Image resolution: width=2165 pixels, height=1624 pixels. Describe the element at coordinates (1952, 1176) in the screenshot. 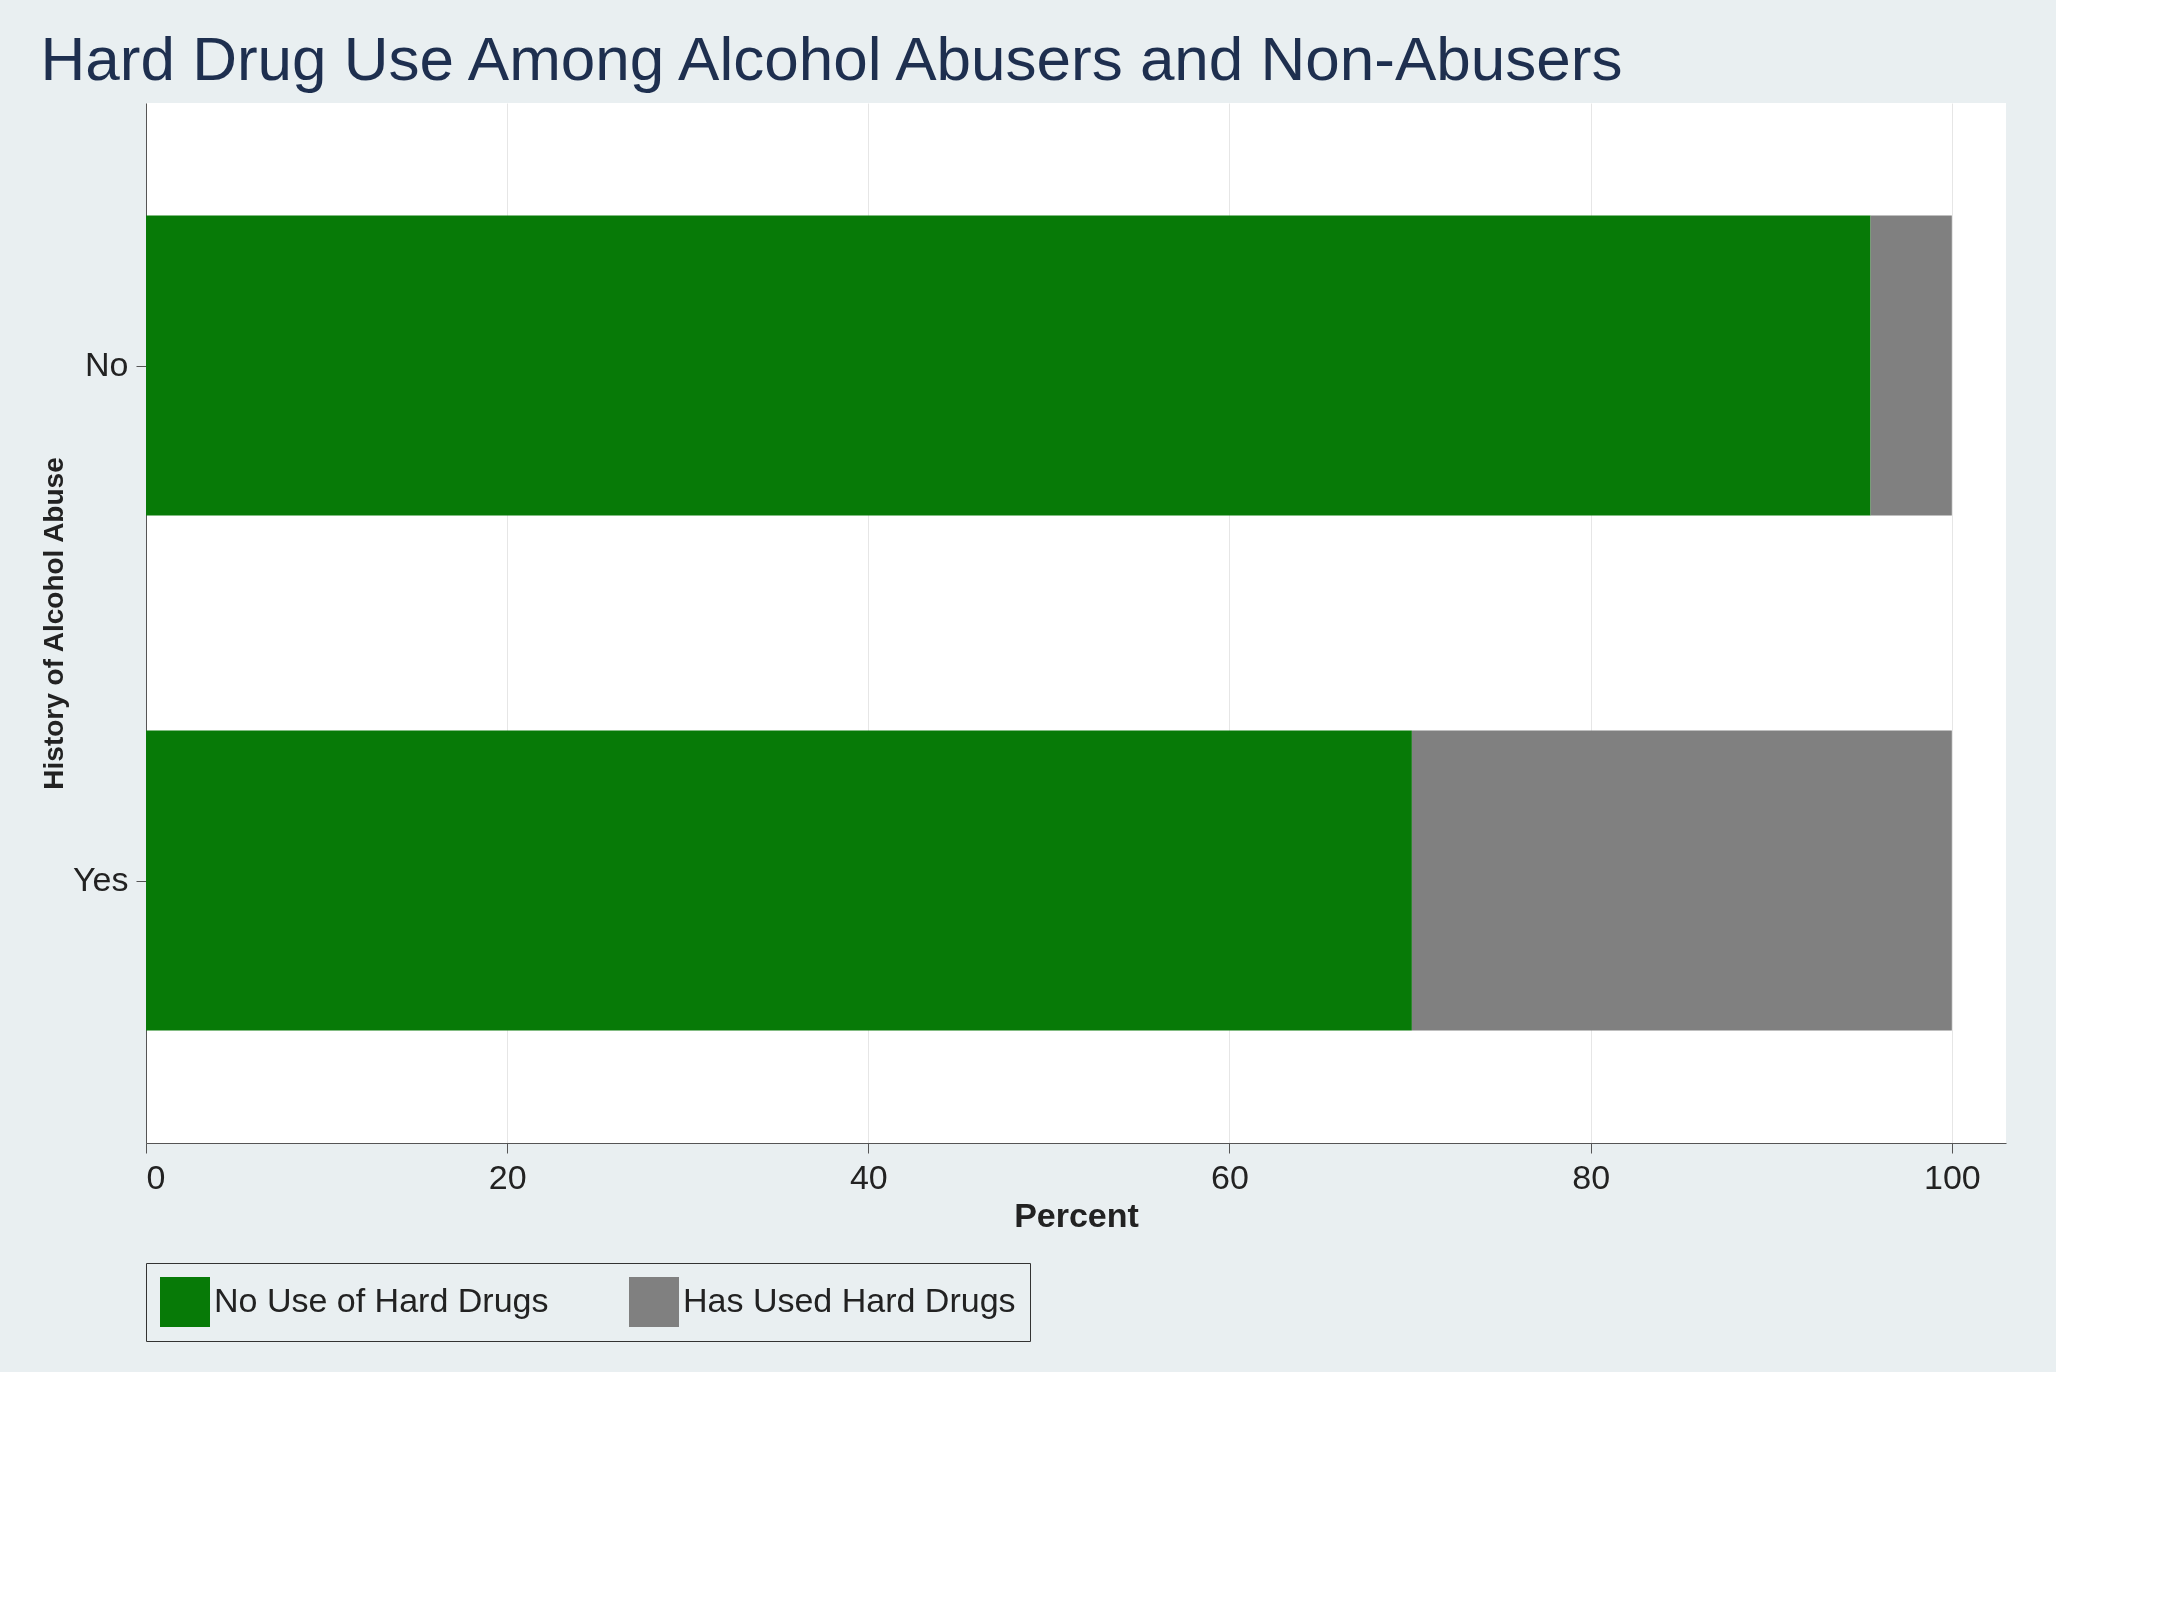

I see `x-tick-label: 100` at that location.